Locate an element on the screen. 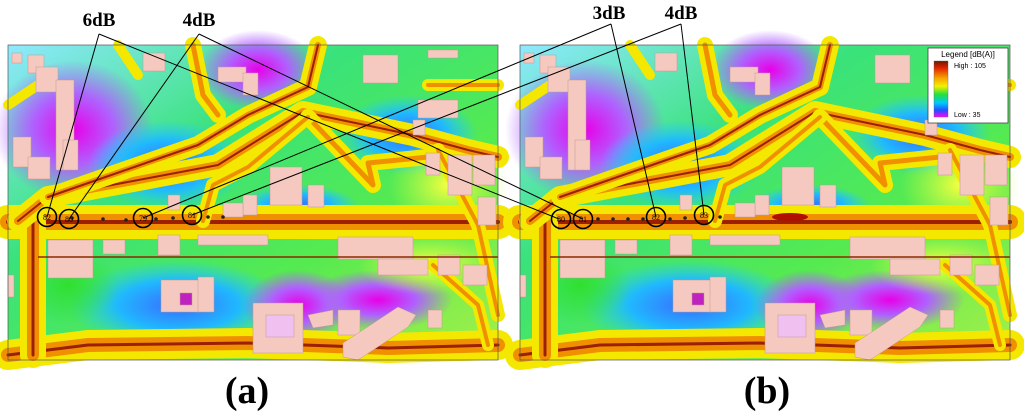 The image size is (1024, 416). receiver-label-b-3: 82 is located at coordinates (656, 217).